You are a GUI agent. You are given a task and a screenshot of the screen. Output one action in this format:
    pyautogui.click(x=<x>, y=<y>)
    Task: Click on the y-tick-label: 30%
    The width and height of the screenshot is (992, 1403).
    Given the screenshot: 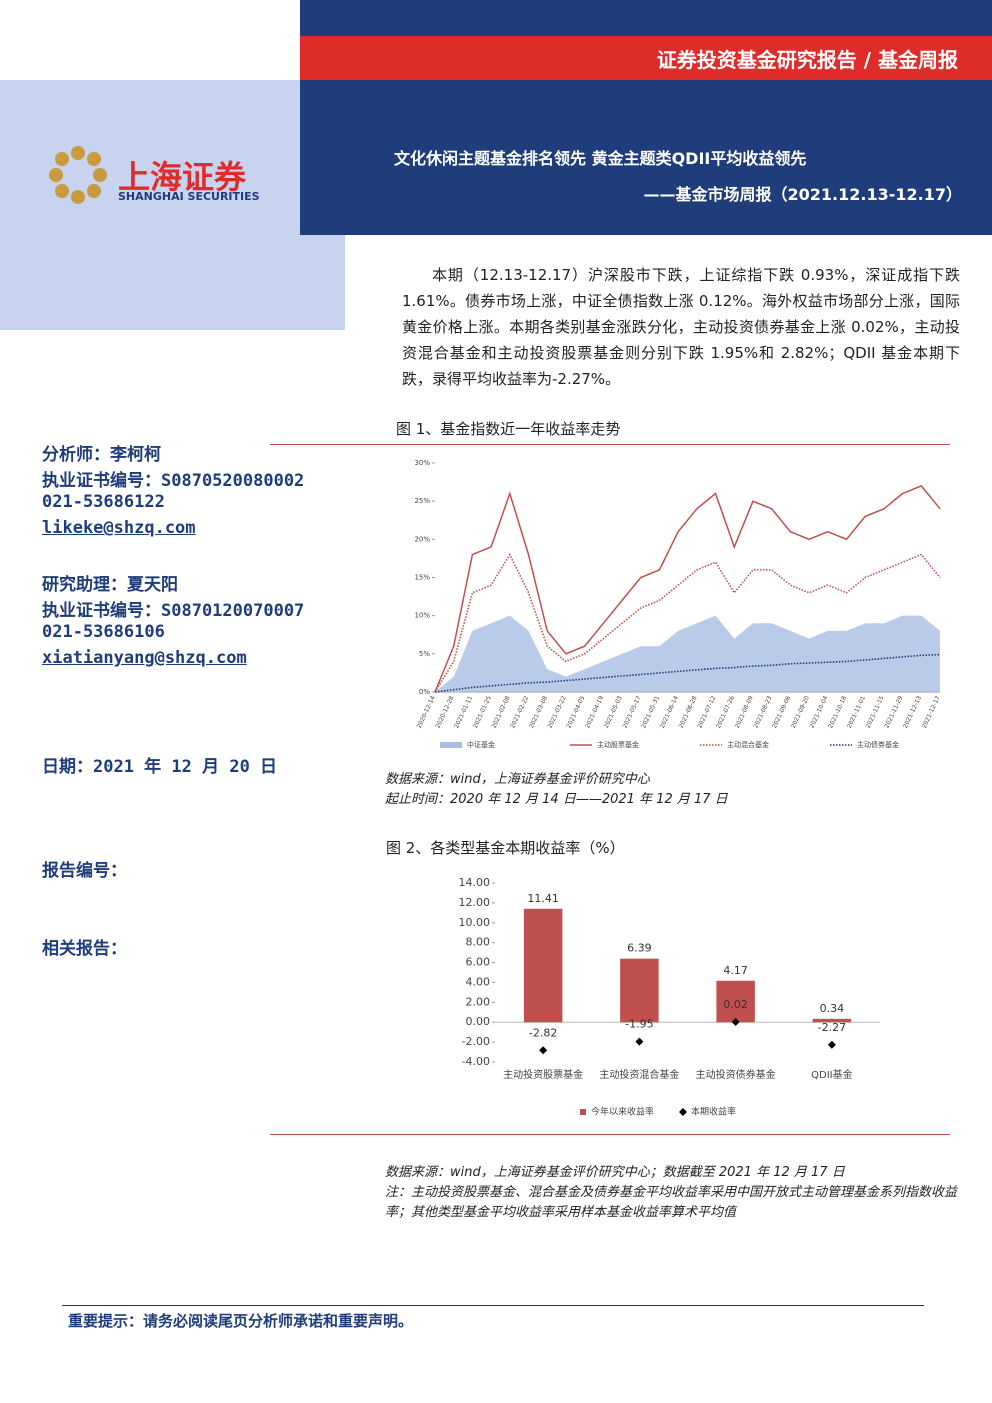 What is the action you would take?
    pyautogui.click(x=422, y=463)
    